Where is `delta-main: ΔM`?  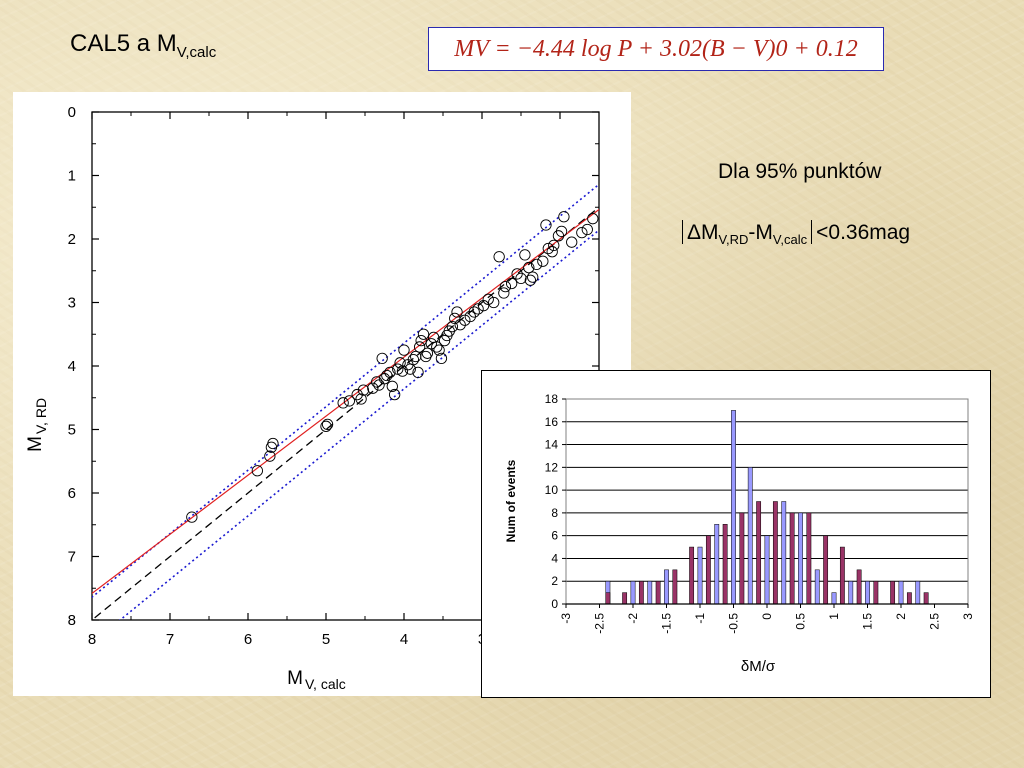 delta-main: ΔM is located at coordinates (703, 232).